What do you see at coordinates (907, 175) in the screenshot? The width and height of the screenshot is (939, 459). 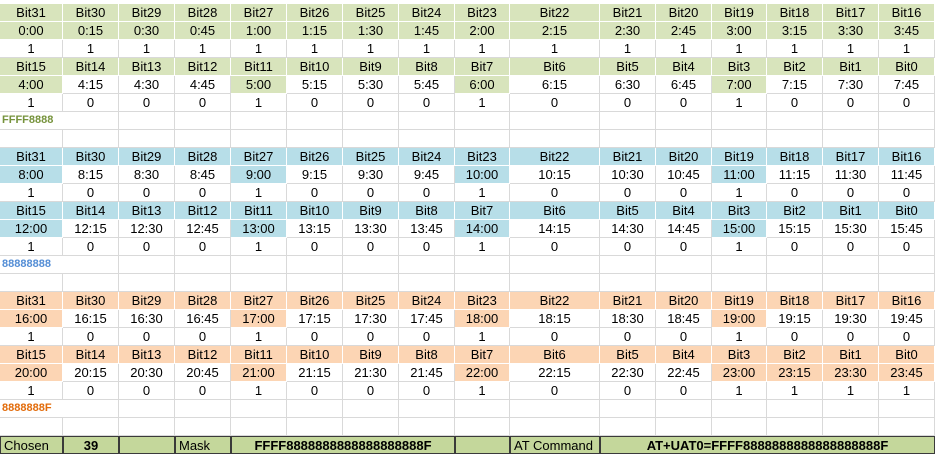 I see `time-cell: 11:45` at bounding box center [907, 175].